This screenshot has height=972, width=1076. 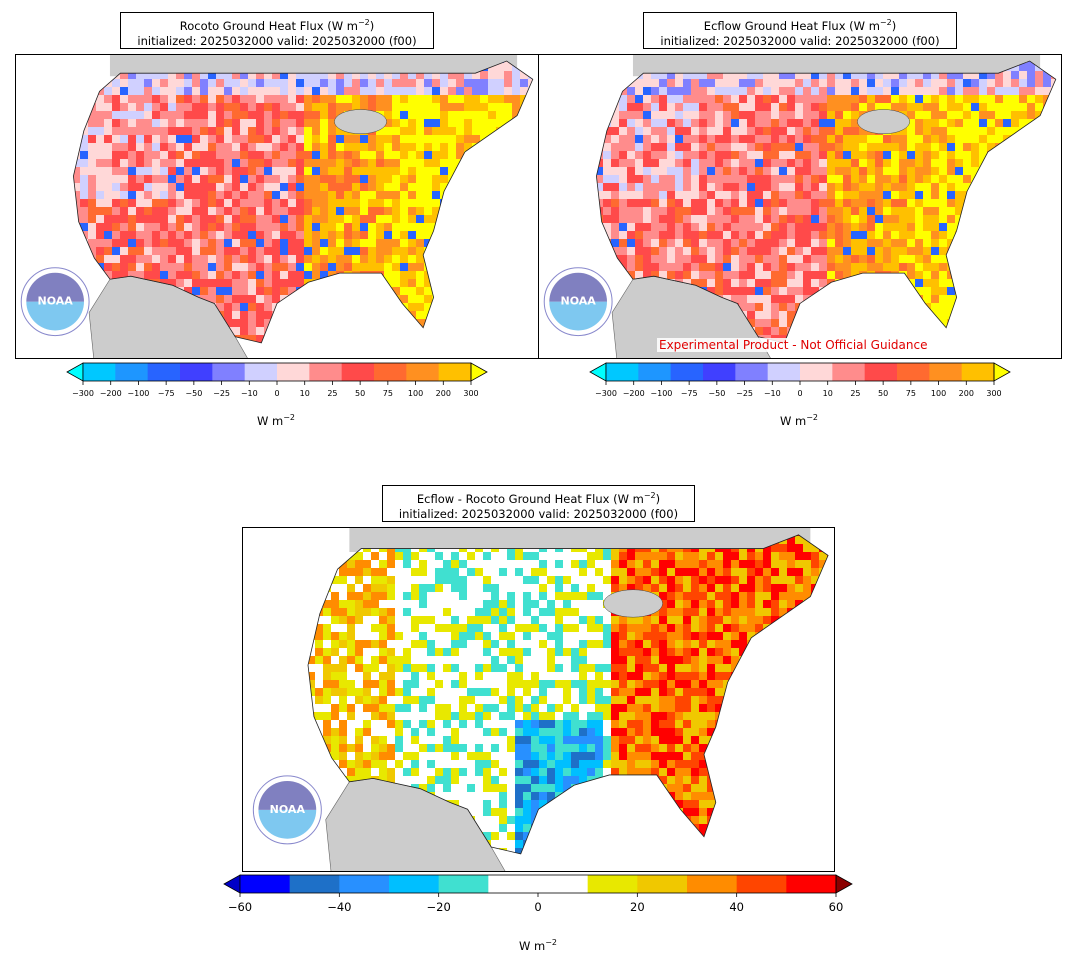 I want to click on colorbar-tick-label: −100, so click(x=138, y=393).